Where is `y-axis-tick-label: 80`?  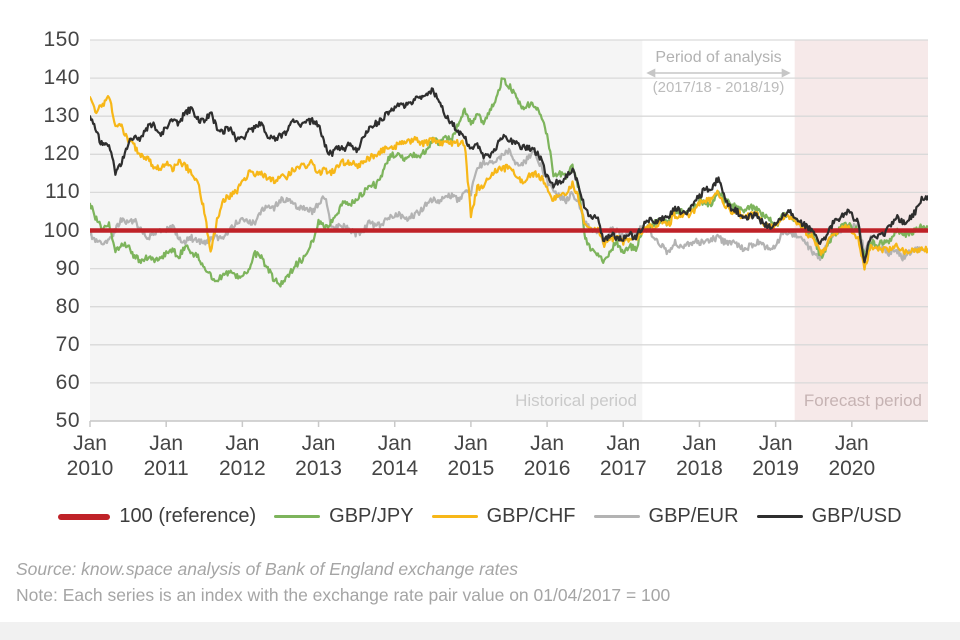
y-axis-tick-label: 80 is located at coordinates (67, 306).